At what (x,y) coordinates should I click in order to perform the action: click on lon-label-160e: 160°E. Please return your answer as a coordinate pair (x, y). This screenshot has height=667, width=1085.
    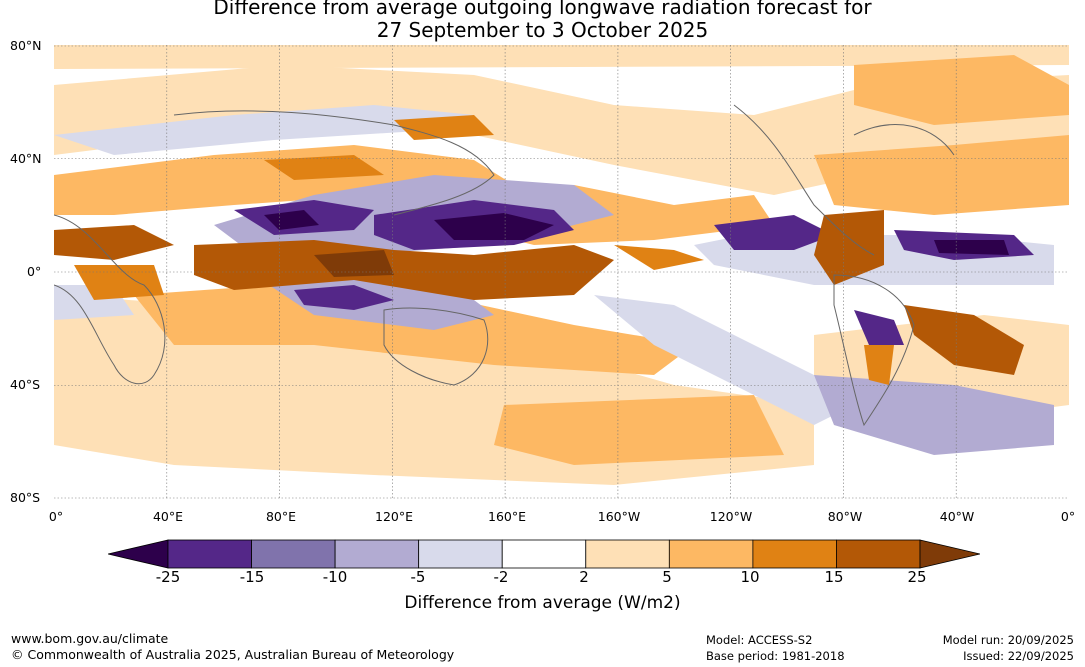
    Looking at the image, I should click on (507, 516).